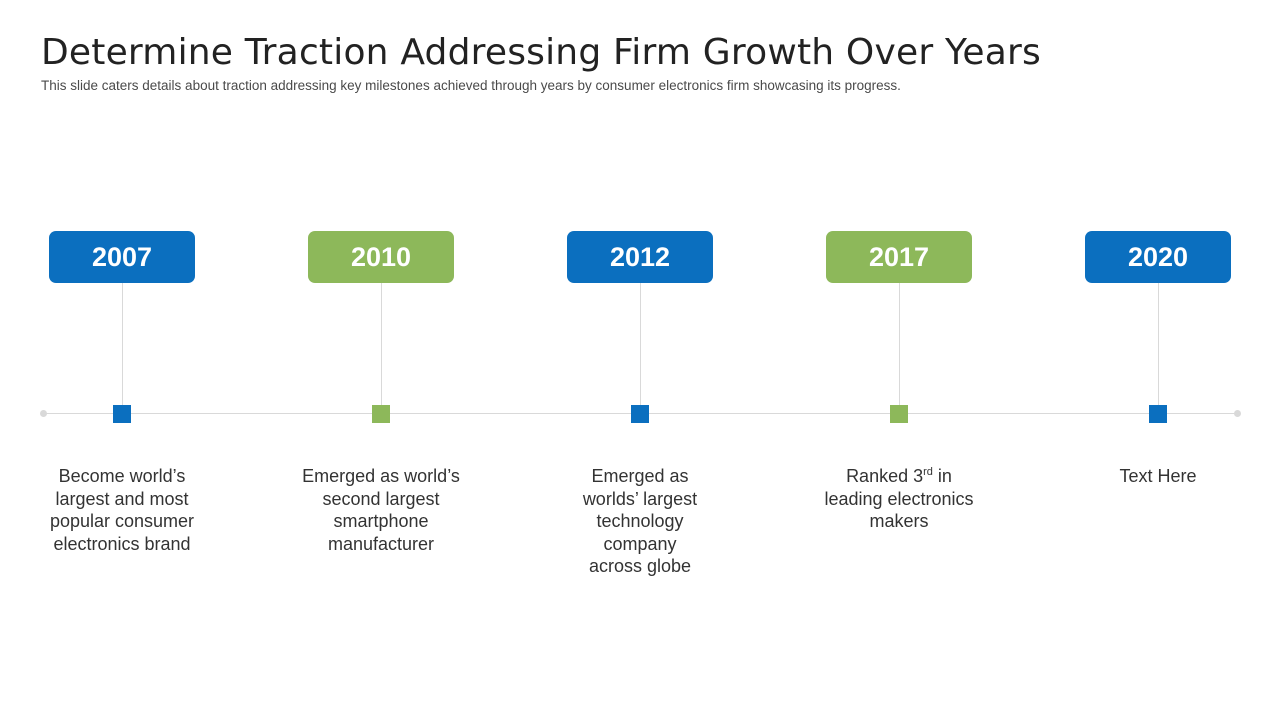 This screenshot has width=1280, height=720. I want to click on desc-line: worlds’ largest, so click(640, 498).